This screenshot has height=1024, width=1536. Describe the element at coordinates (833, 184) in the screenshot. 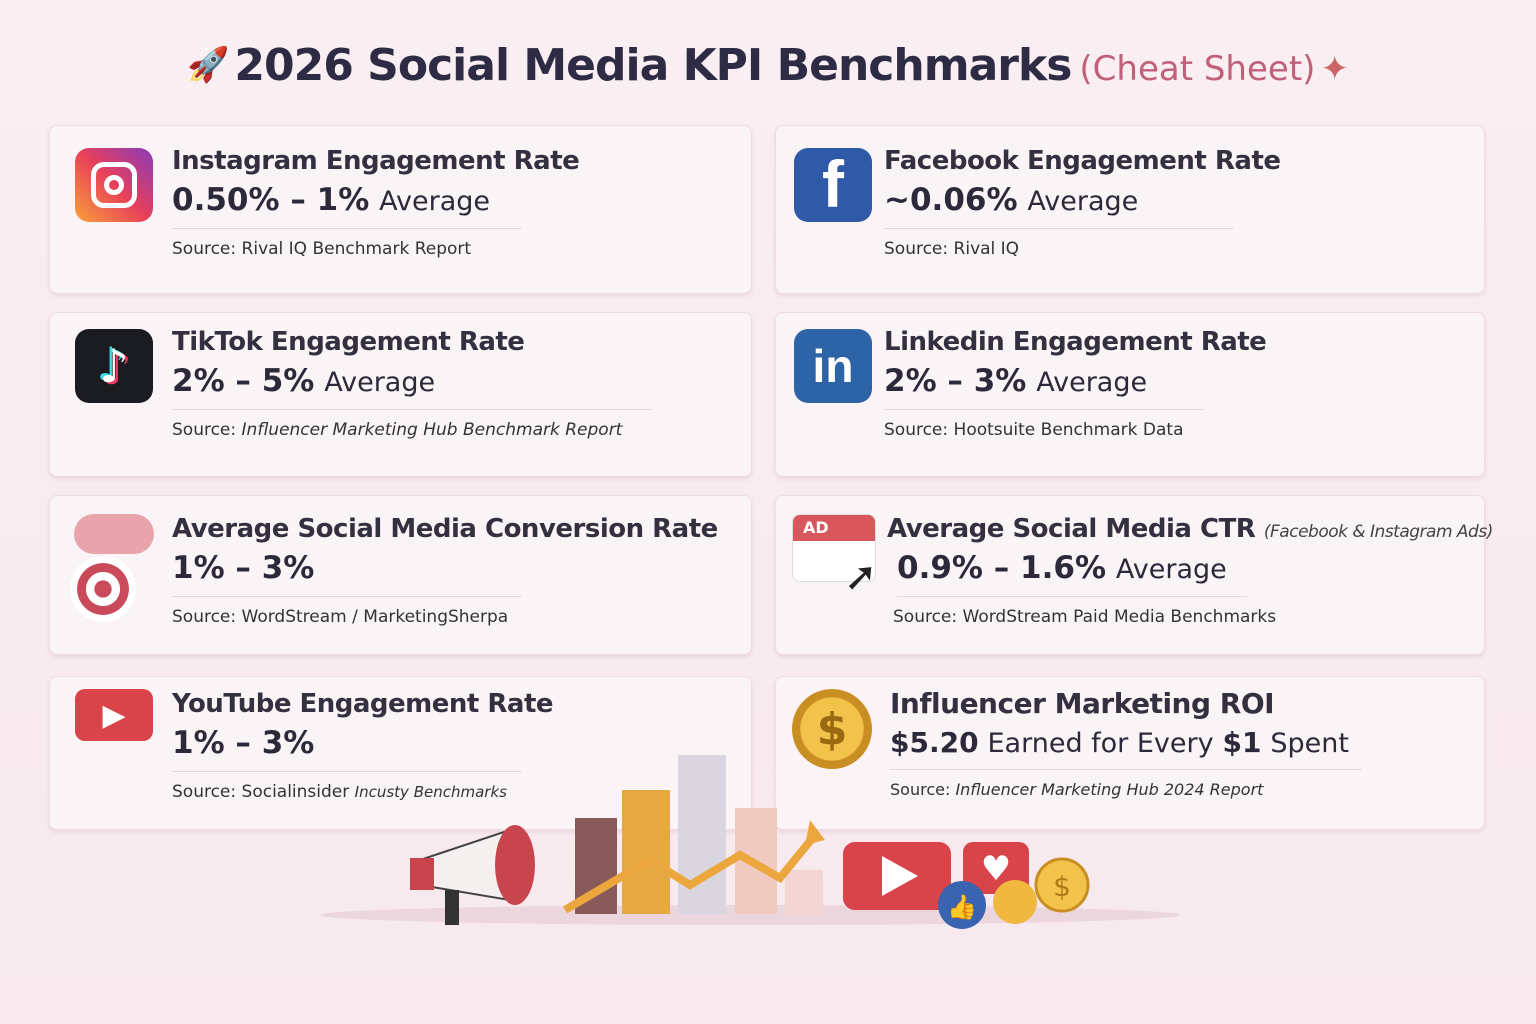

I see `facebook-icon: f` at that location.